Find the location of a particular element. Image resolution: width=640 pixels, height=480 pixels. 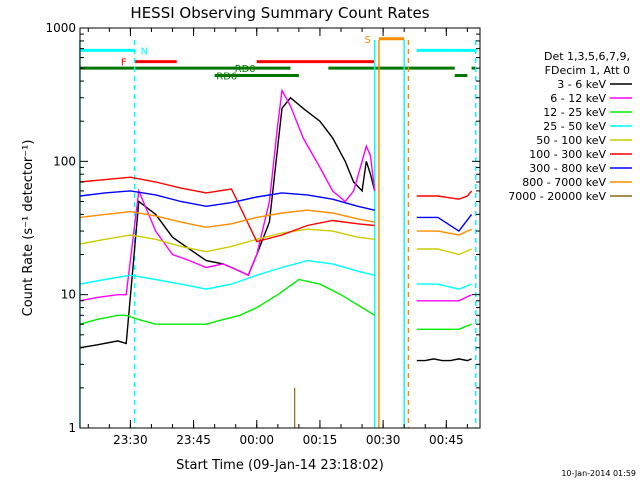

y-tick-label: 100 is located at coordinates (64, 161).